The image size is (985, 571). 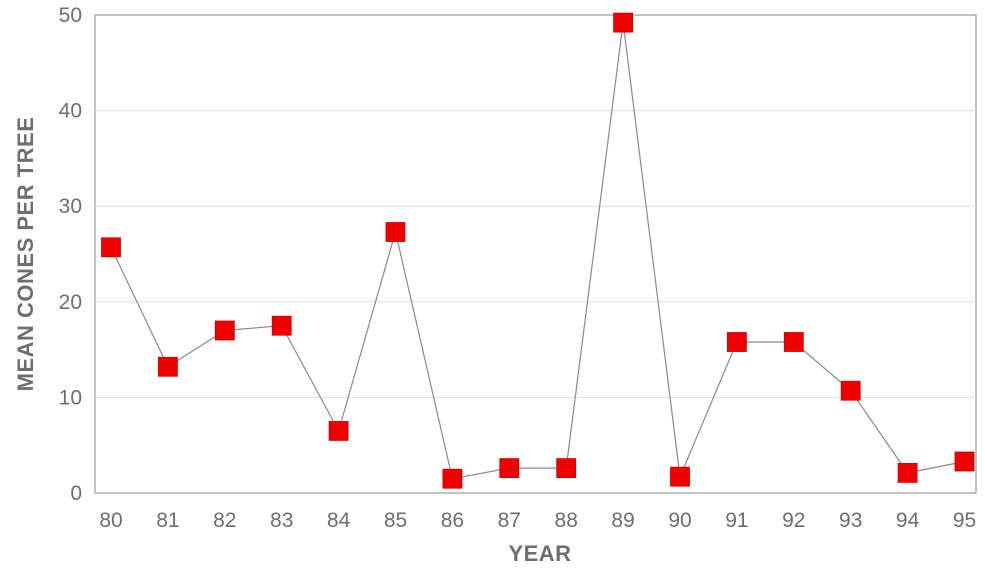 I want to click on x-tick-label: 82, so click(x=224, y=520).